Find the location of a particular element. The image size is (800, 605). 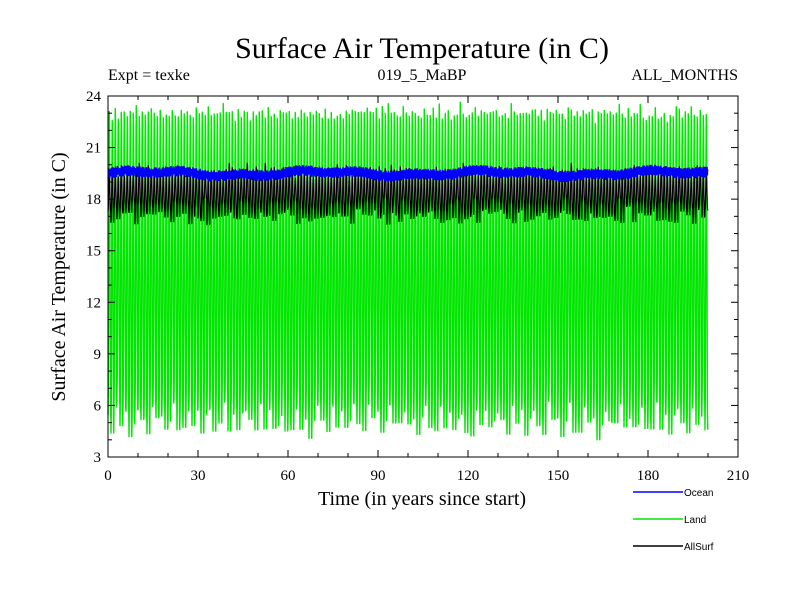

subtitle-left: Expt = texke is located at coordinates (149, 75).